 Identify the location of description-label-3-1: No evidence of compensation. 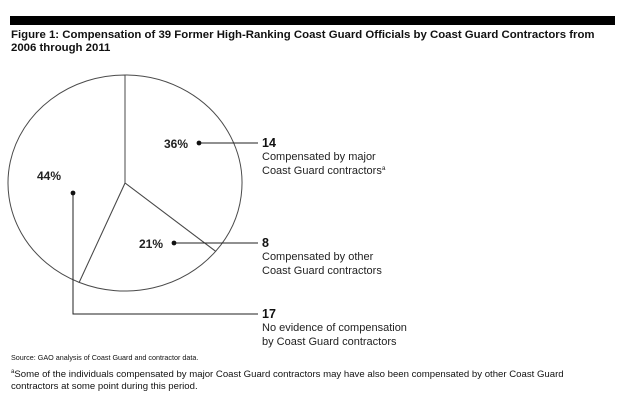
(334, 328).